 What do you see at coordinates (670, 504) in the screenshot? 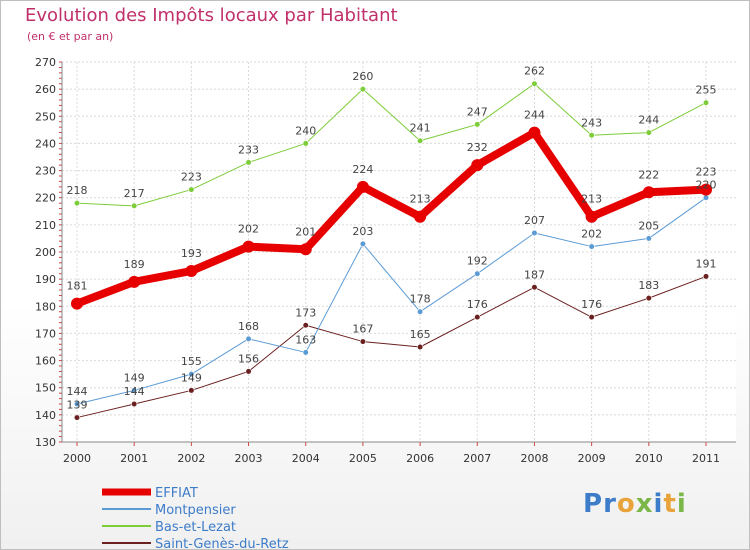
I see `logo-letter: t` at bounding box center [670, 504].